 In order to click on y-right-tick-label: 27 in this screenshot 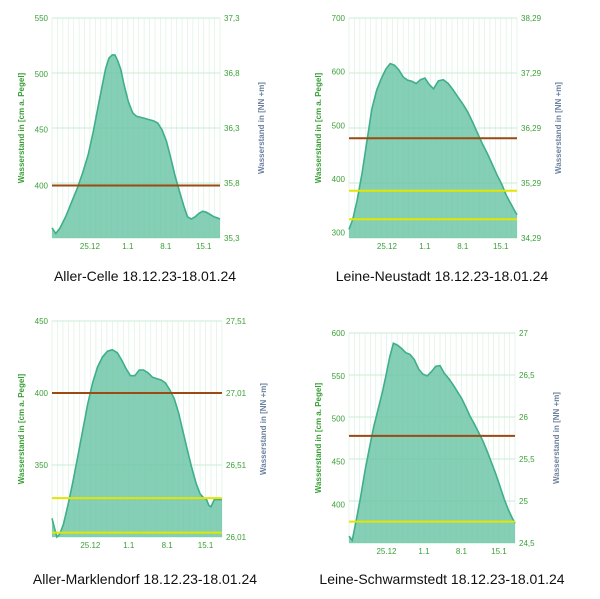, I will do `click(523, 333)`.